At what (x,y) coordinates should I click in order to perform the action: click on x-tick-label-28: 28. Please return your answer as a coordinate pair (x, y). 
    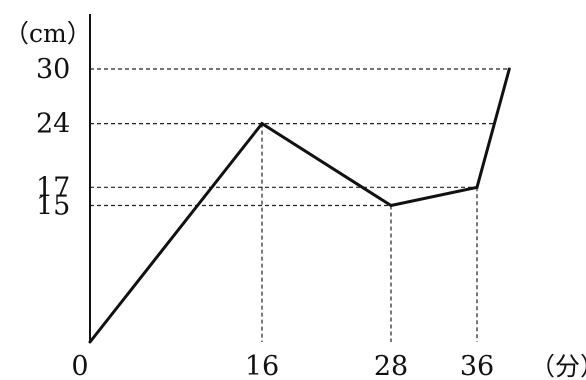
    Looking at the image, I should click on (391, 365).